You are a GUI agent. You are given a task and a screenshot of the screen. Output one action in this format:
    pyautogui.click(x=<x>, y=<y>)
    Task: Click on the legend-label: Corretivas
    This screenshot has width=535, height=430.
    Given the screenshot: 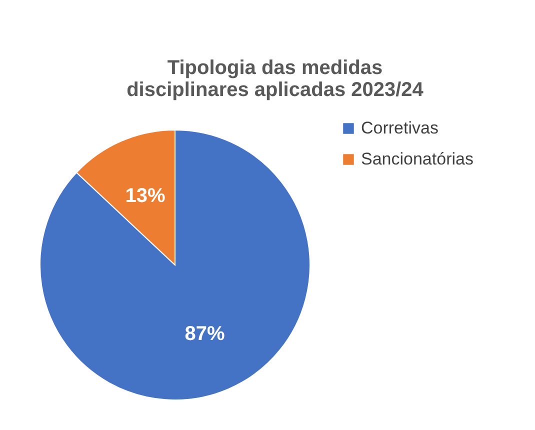 What is the action you would take?
    pyautogui.click(x=399, y=128)
    